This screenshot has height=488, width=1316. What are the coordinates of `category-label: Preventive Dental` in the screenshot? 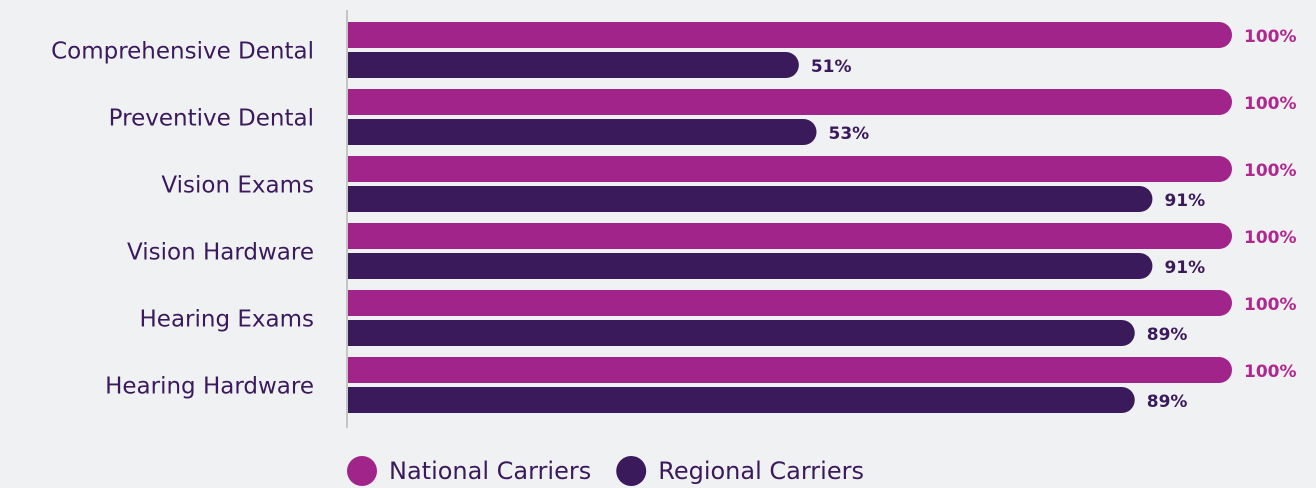 It's located at (211, 119).